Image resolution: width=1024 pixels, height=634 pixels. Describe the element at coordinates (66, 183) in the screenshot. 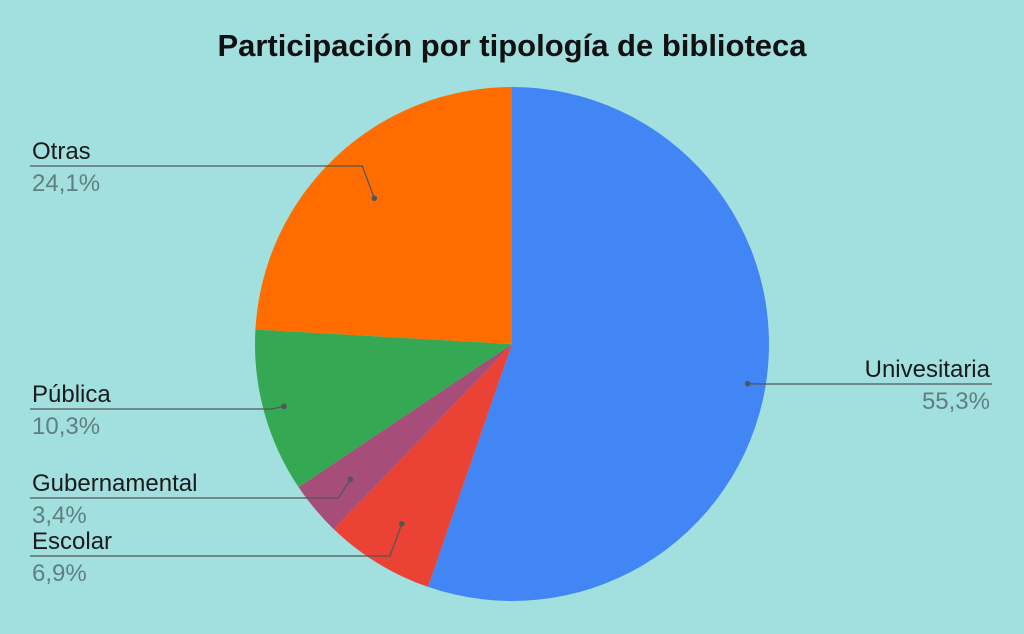

I see `slice-value-otras: 24,1%` at that location.